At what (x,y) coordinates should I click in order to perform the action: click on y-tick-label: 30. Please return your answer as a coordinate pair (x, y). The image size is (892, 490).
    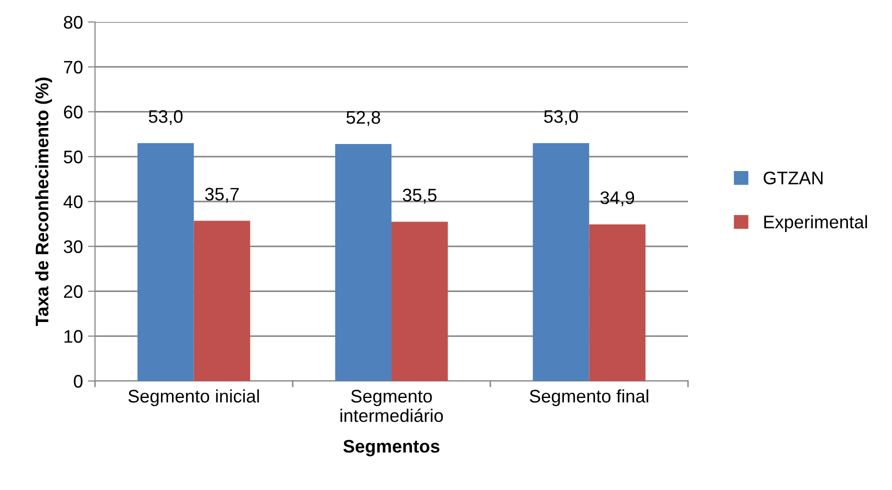
    Looking at the image, I should click on (73, 247).